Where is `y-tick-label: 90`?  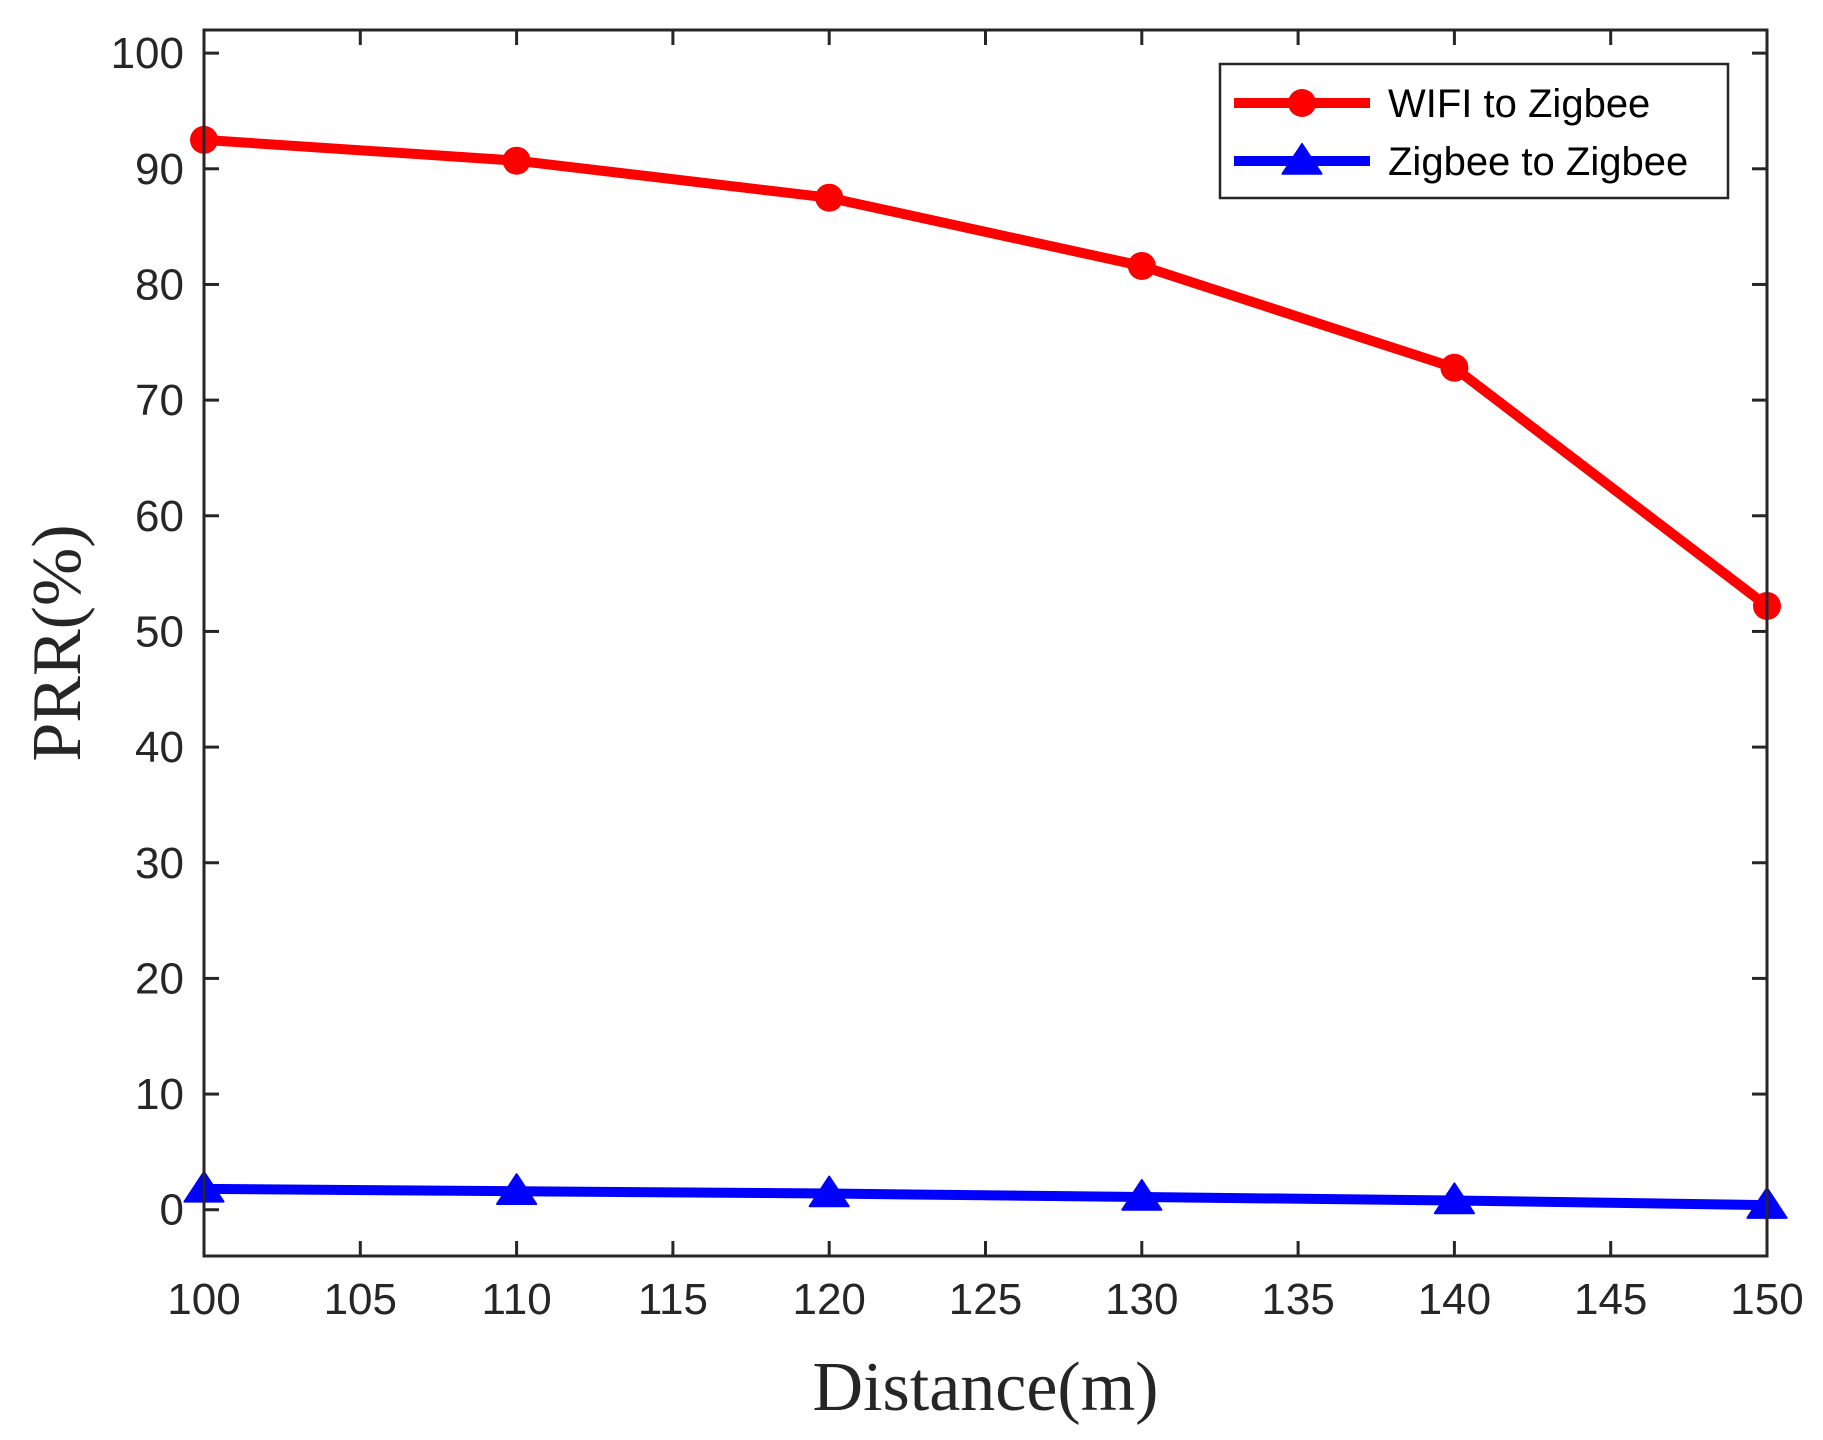 y-tick-label: 90 is located at coordinates (159, 169).